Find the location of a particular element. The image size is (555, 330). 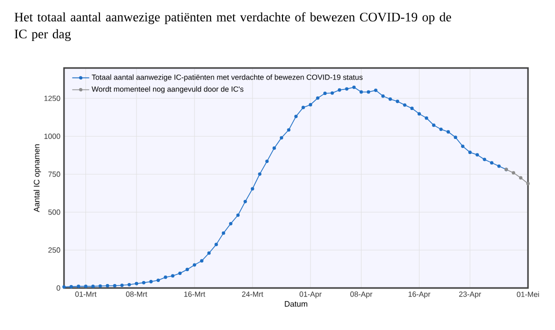

chart-title: Het totaal aantal aanwezige patiënten met verdachte of bewezen COVID-19 op de IC per dag is located at coordinates (233, 27).